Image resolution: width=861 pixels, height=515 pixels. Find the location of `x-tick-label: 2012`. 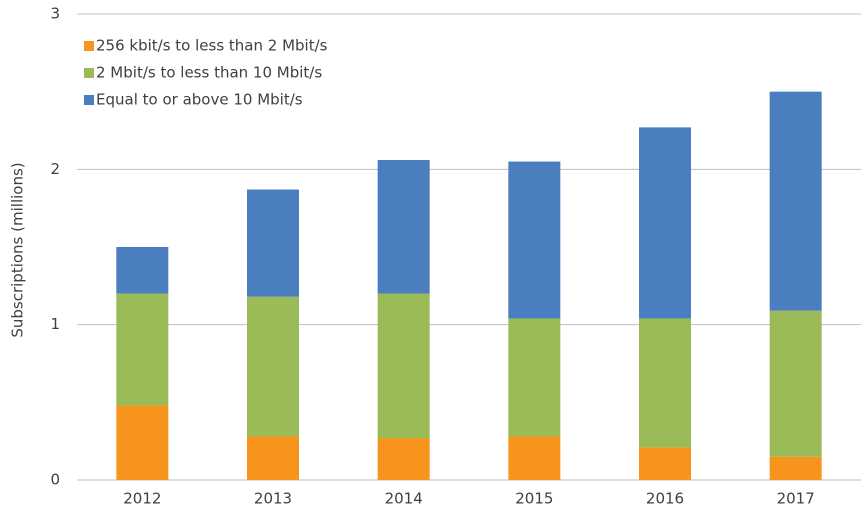

x-tick-label: 2012 is located at coordinates (142, 499).